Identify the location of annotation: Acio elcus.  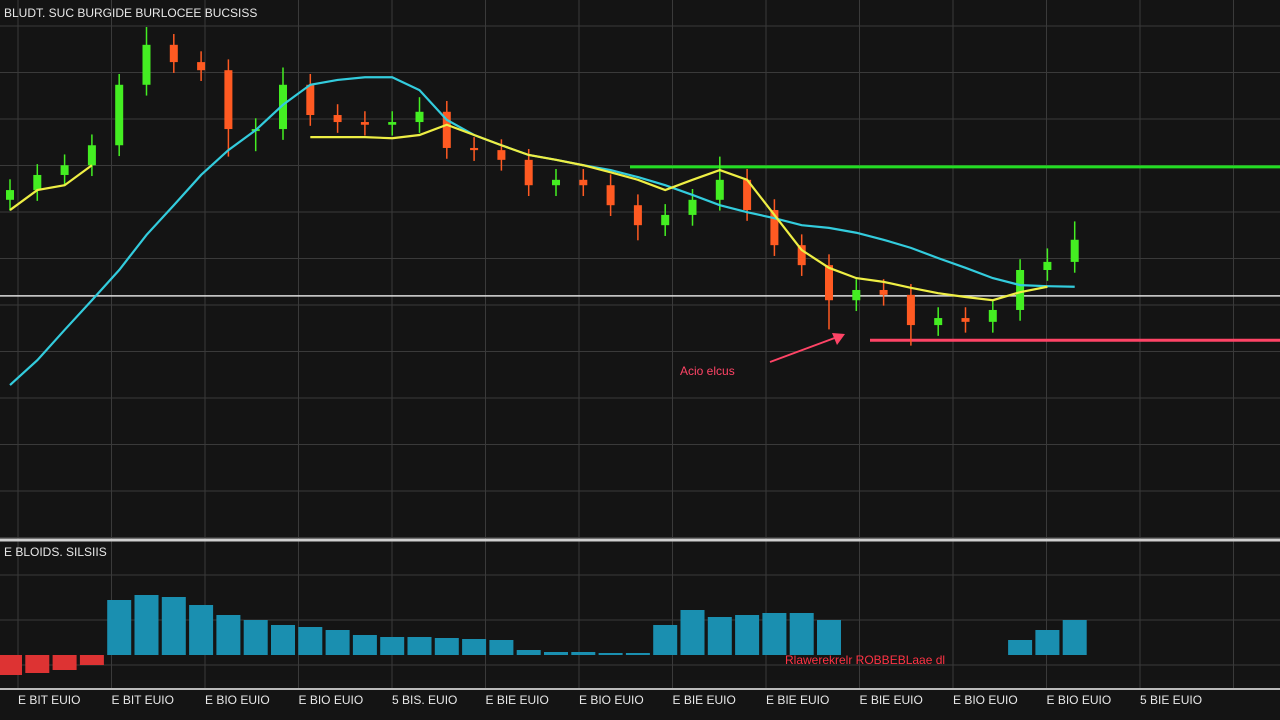
(707, 371).